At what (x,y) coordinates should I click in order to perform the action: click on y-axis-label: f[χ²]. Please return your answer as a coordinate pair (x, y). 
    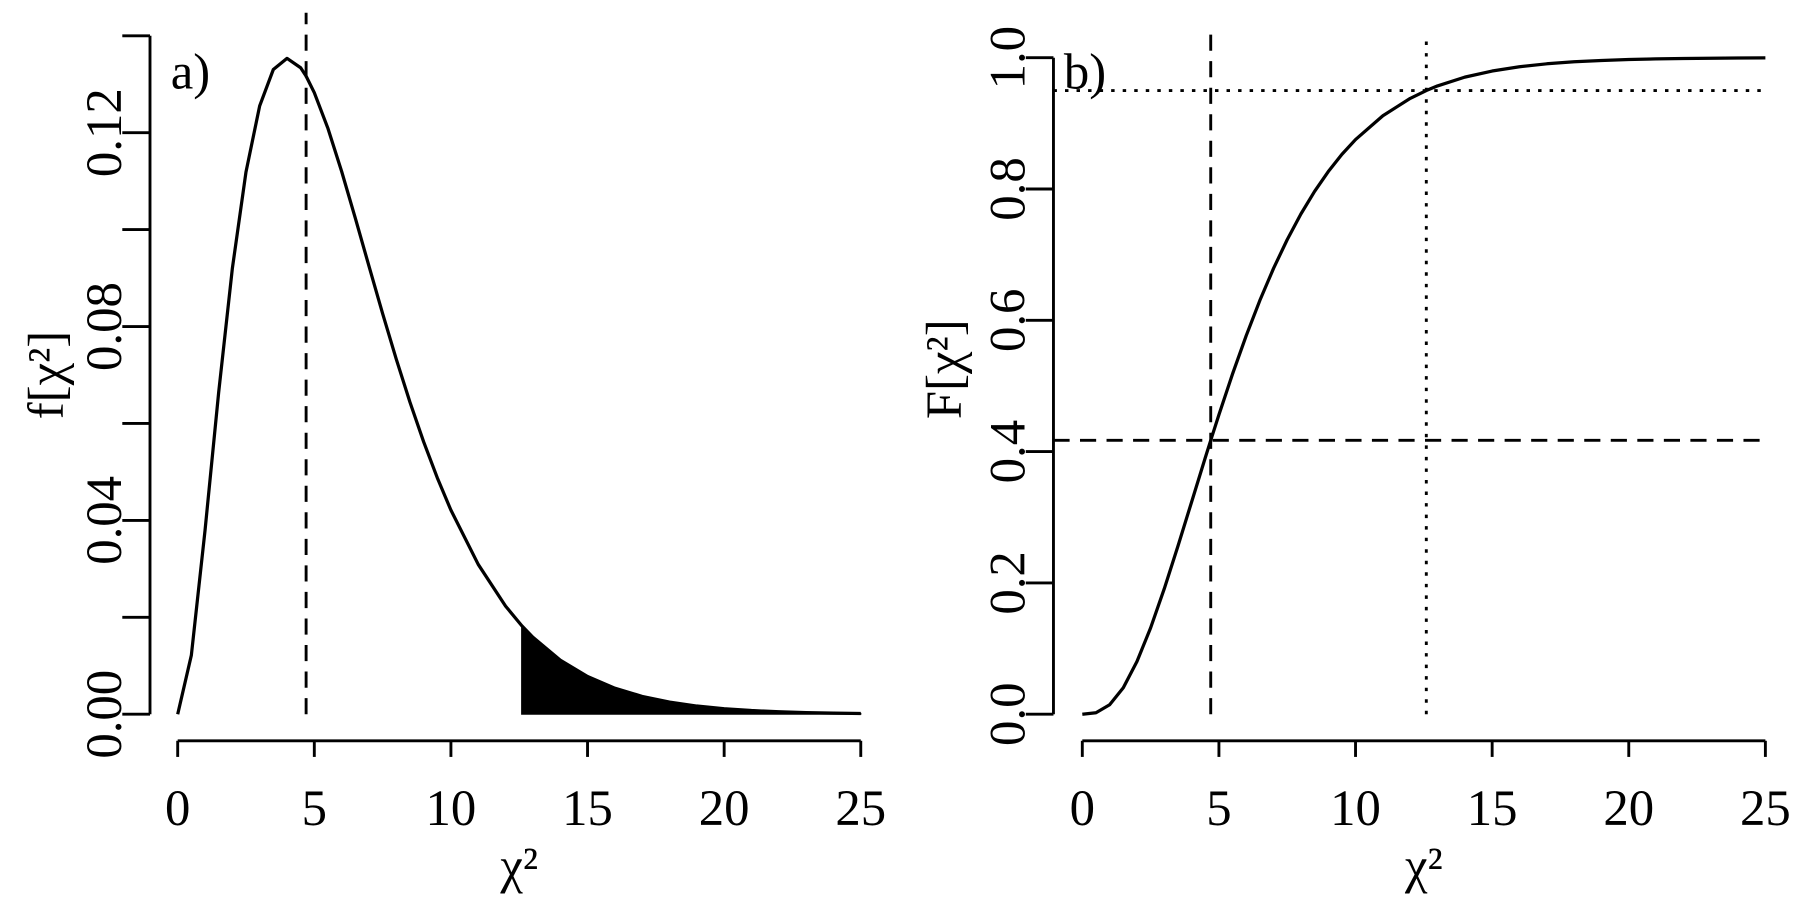
    Looking at the image, I should click on (46, 375).